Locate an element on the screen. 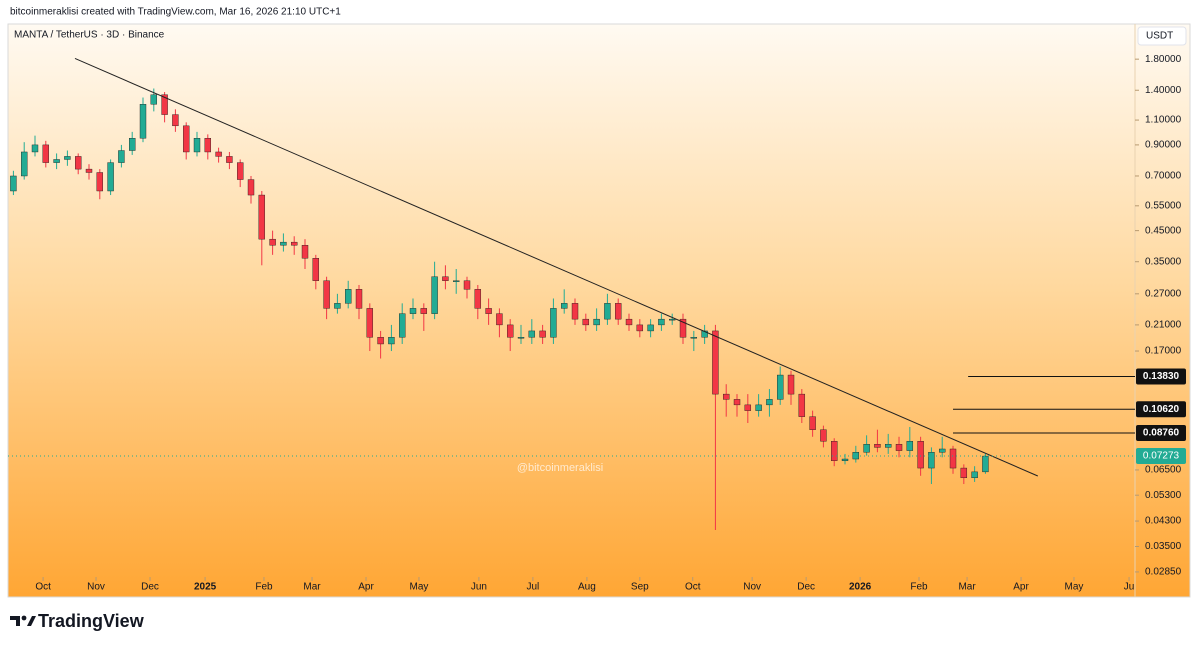 This screenshot has width=1200, height=652. currency: USDT is located at coordinates (1159, 36).